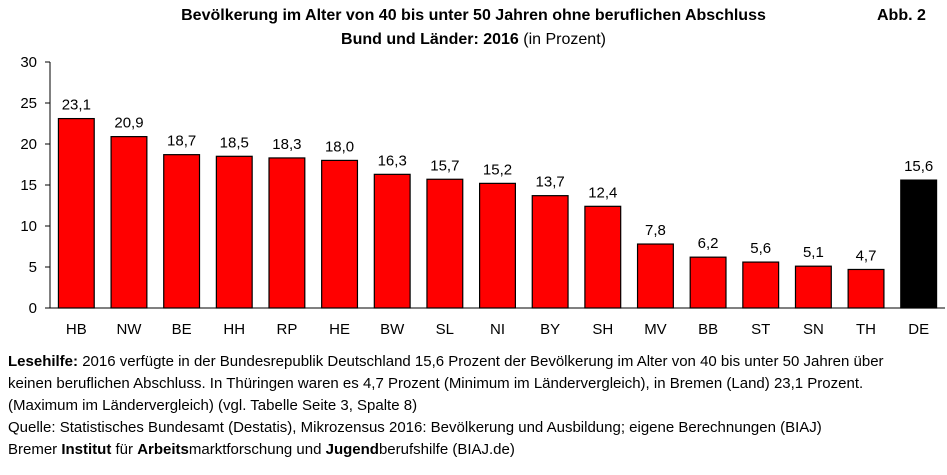 Image resolution: width=947 pixels, height=475 pixels. I want to click on x-tick-label-sl: SL, so click(445, 329).